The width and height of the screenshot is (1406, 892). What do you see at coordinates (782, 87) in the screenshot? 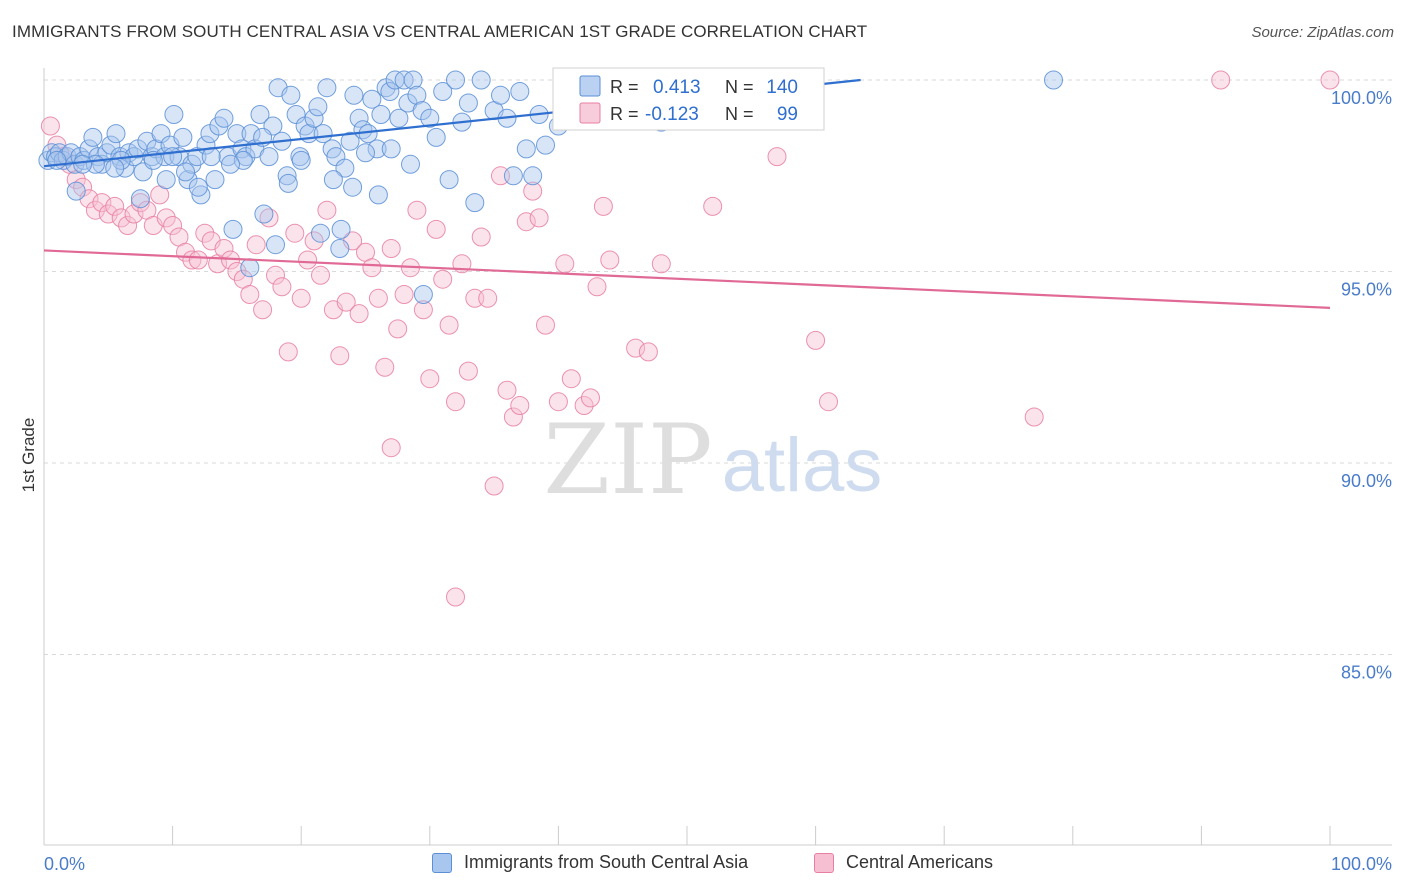
I see `legend-n-value-blue: 140` at bounding box center [782, 87].